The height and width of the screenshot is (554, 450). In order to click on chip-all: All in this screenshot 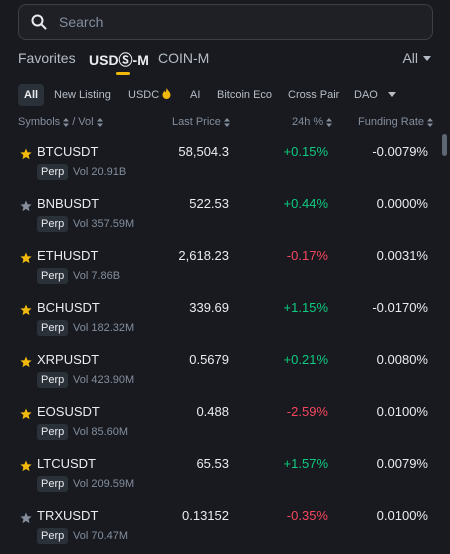, I will do `click(31, 95)`.